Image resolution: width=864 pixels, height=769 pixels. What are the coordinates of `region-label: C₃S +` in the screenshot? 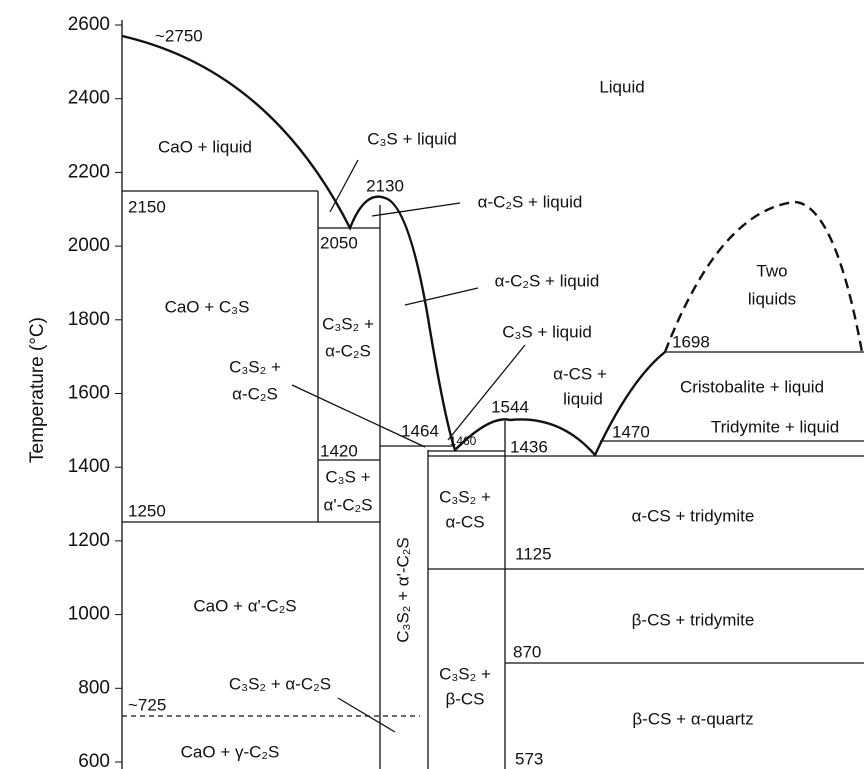 It's located at (347, 476).